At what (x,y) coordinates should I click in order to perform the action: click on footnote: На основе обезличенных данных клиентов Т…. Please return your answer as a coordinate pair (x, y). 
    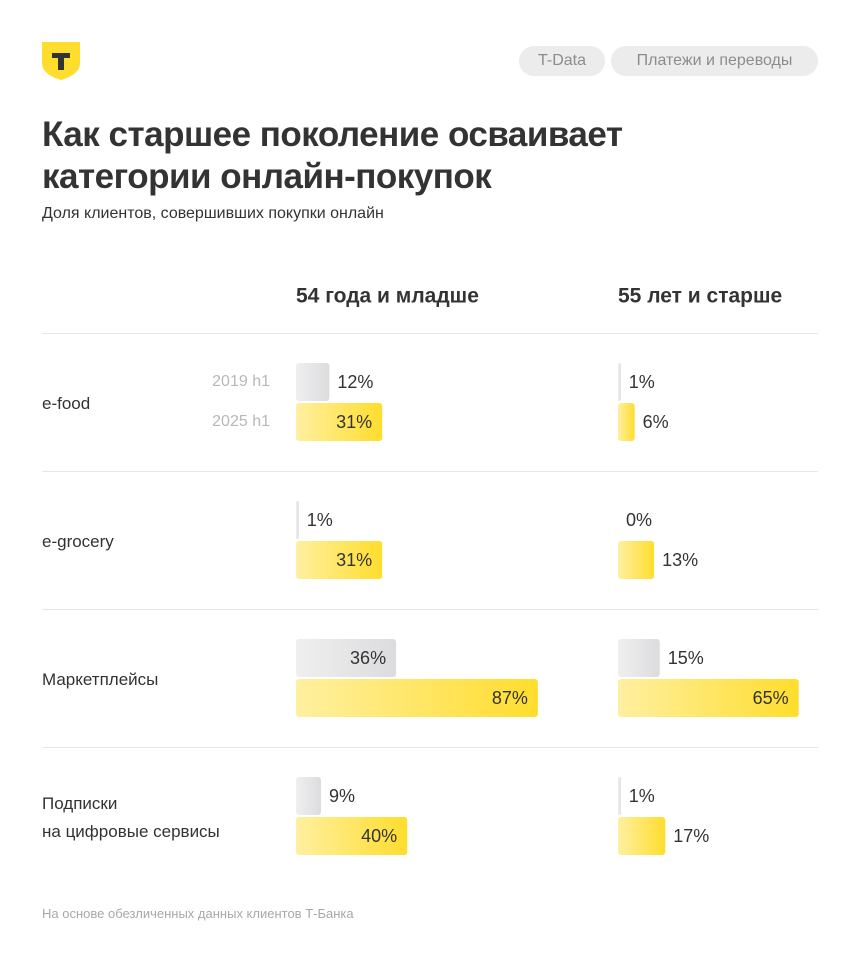
    Looking at the image, I should click on (198, 913).